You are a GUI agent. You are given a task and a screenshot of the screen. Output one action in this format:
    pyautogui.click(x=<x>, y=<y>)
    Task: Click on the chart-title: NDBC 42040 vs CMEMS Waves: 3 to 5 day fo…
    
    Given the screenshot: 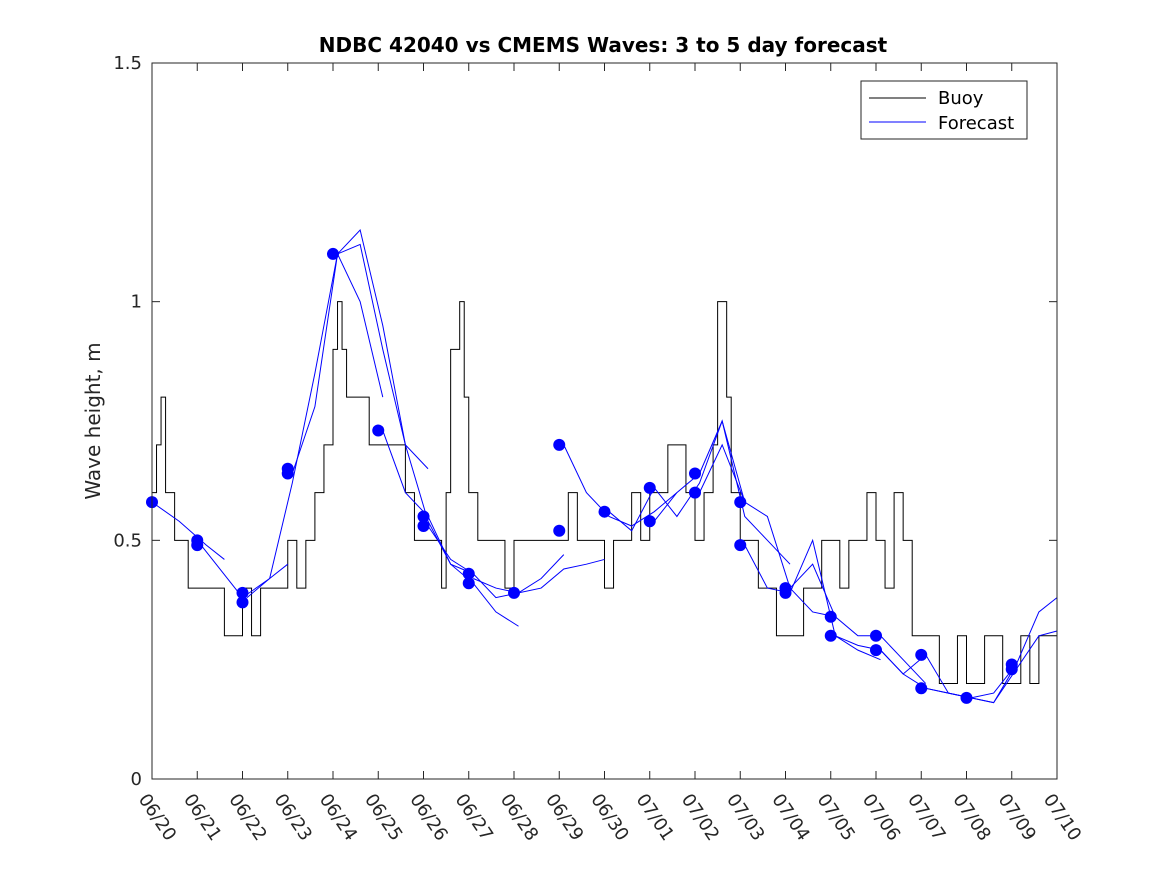 What is the action you would take?
    pyautogui.click(x=603, y=45)
    